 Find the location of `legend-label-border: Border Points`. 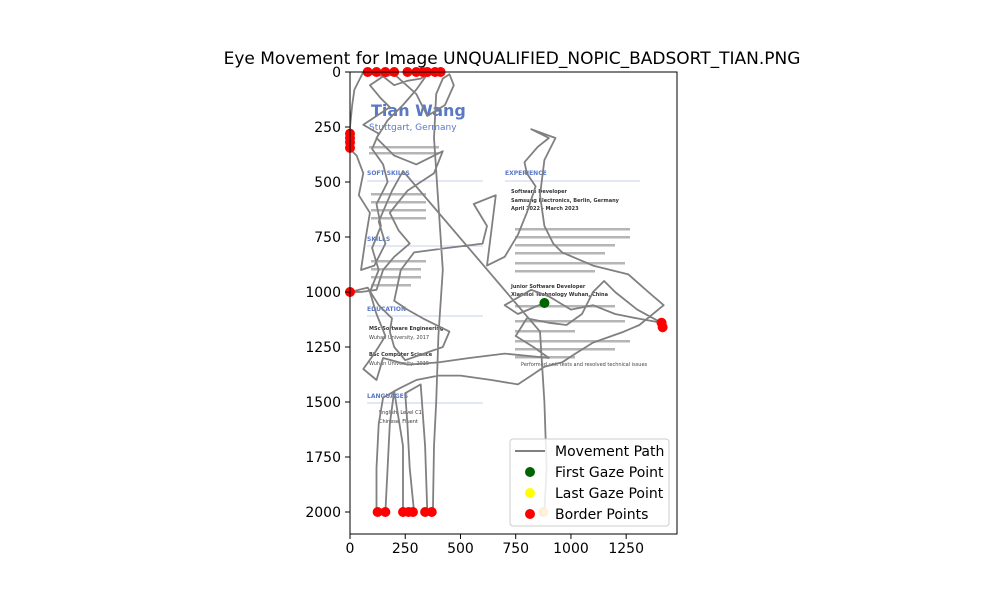

legend-label-border: Border Points is located at coordinates (601, 515).